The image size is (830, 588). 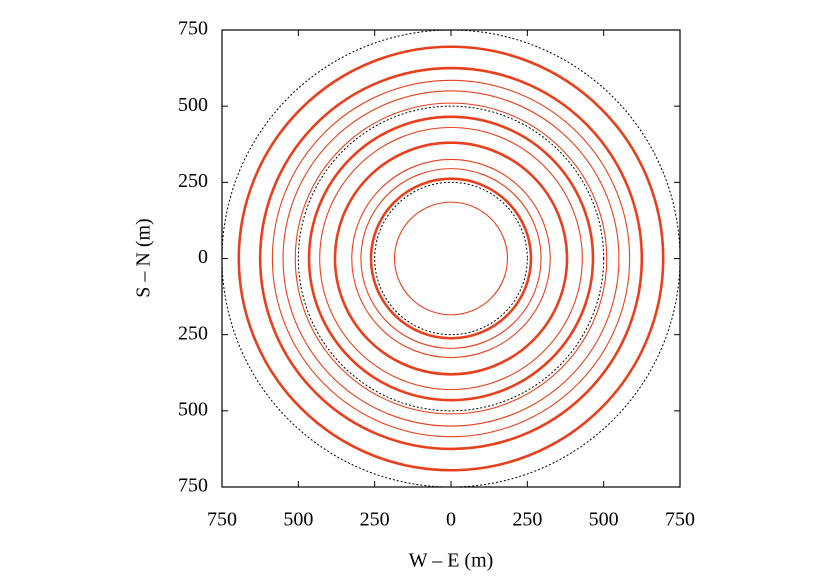 What do you see at coordinates (451, 520) in the screenshot?
I see `x-tick-label: 0` at bounding box center [451, 520].